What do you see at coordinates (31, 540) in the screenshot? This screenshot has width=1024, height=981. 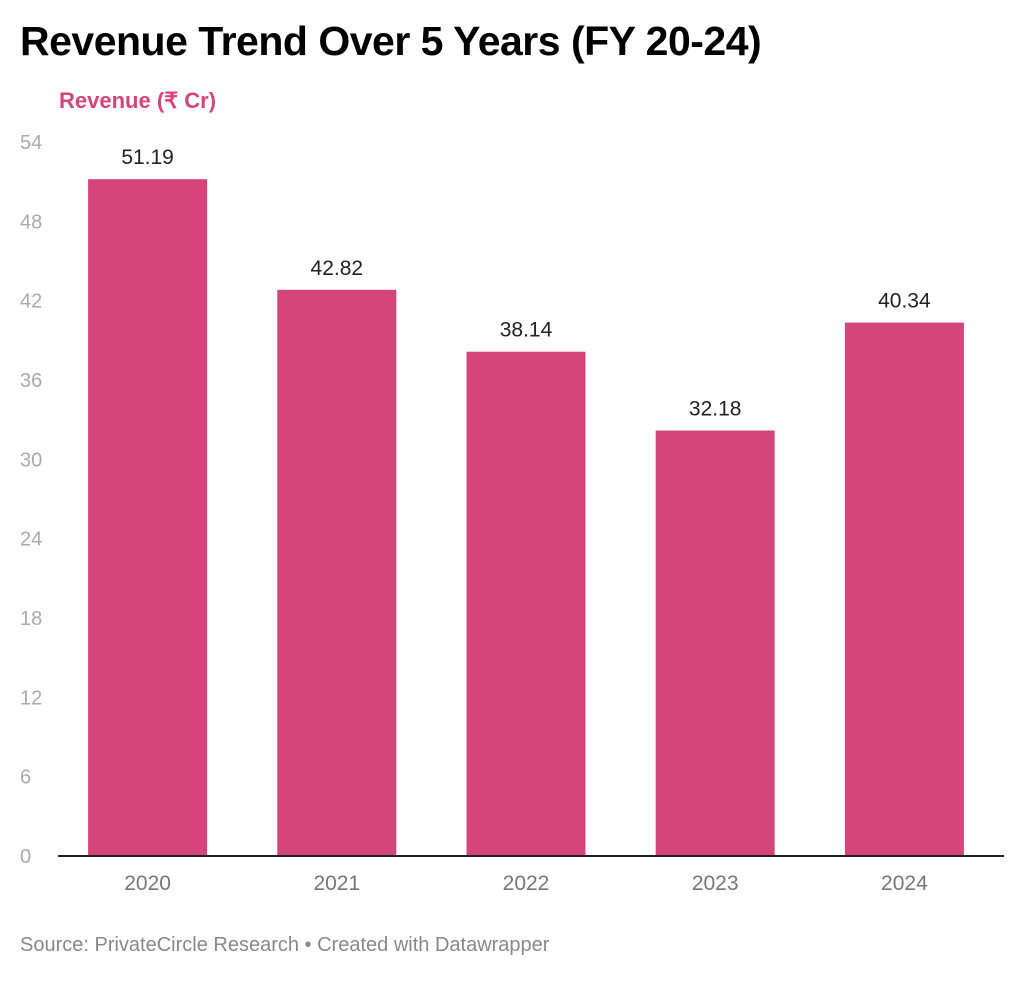 I see `y-tick-label: 24` at bounding box center [31, 540].